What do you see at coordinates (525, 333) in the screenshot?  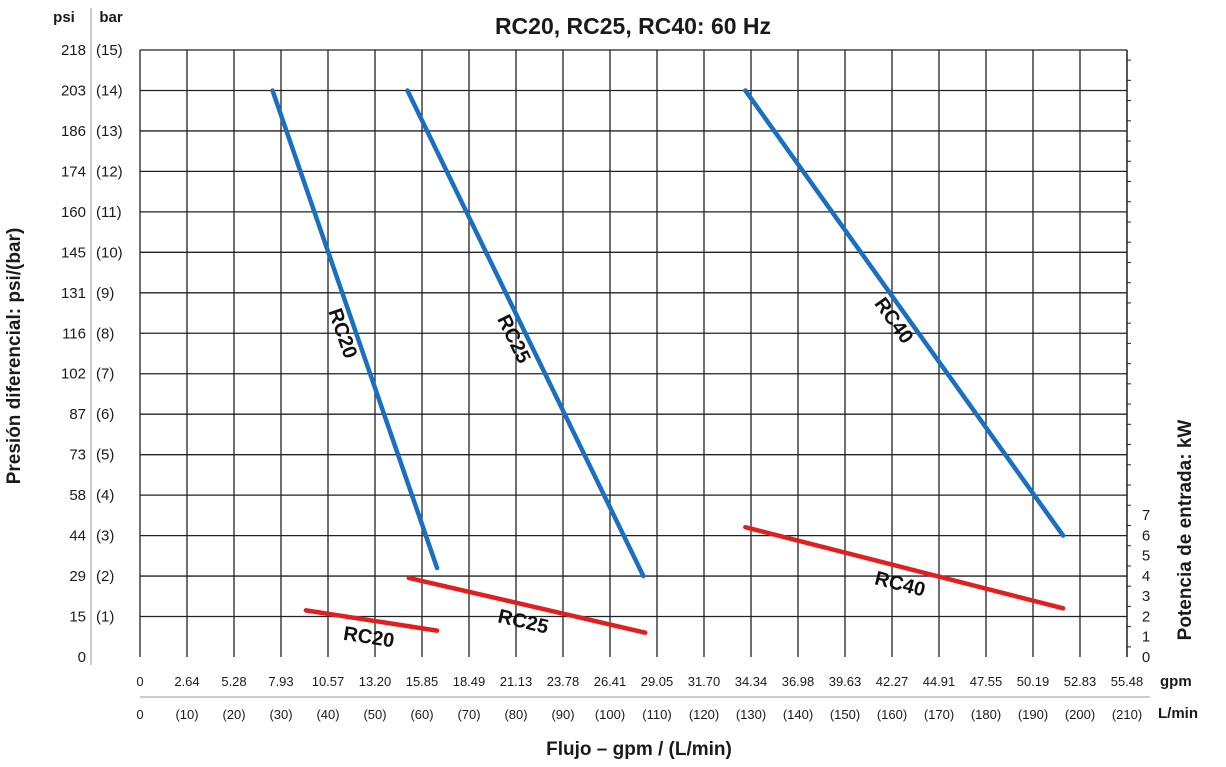 I see `pressure-line-rc25` at bounding box center [525, 333].